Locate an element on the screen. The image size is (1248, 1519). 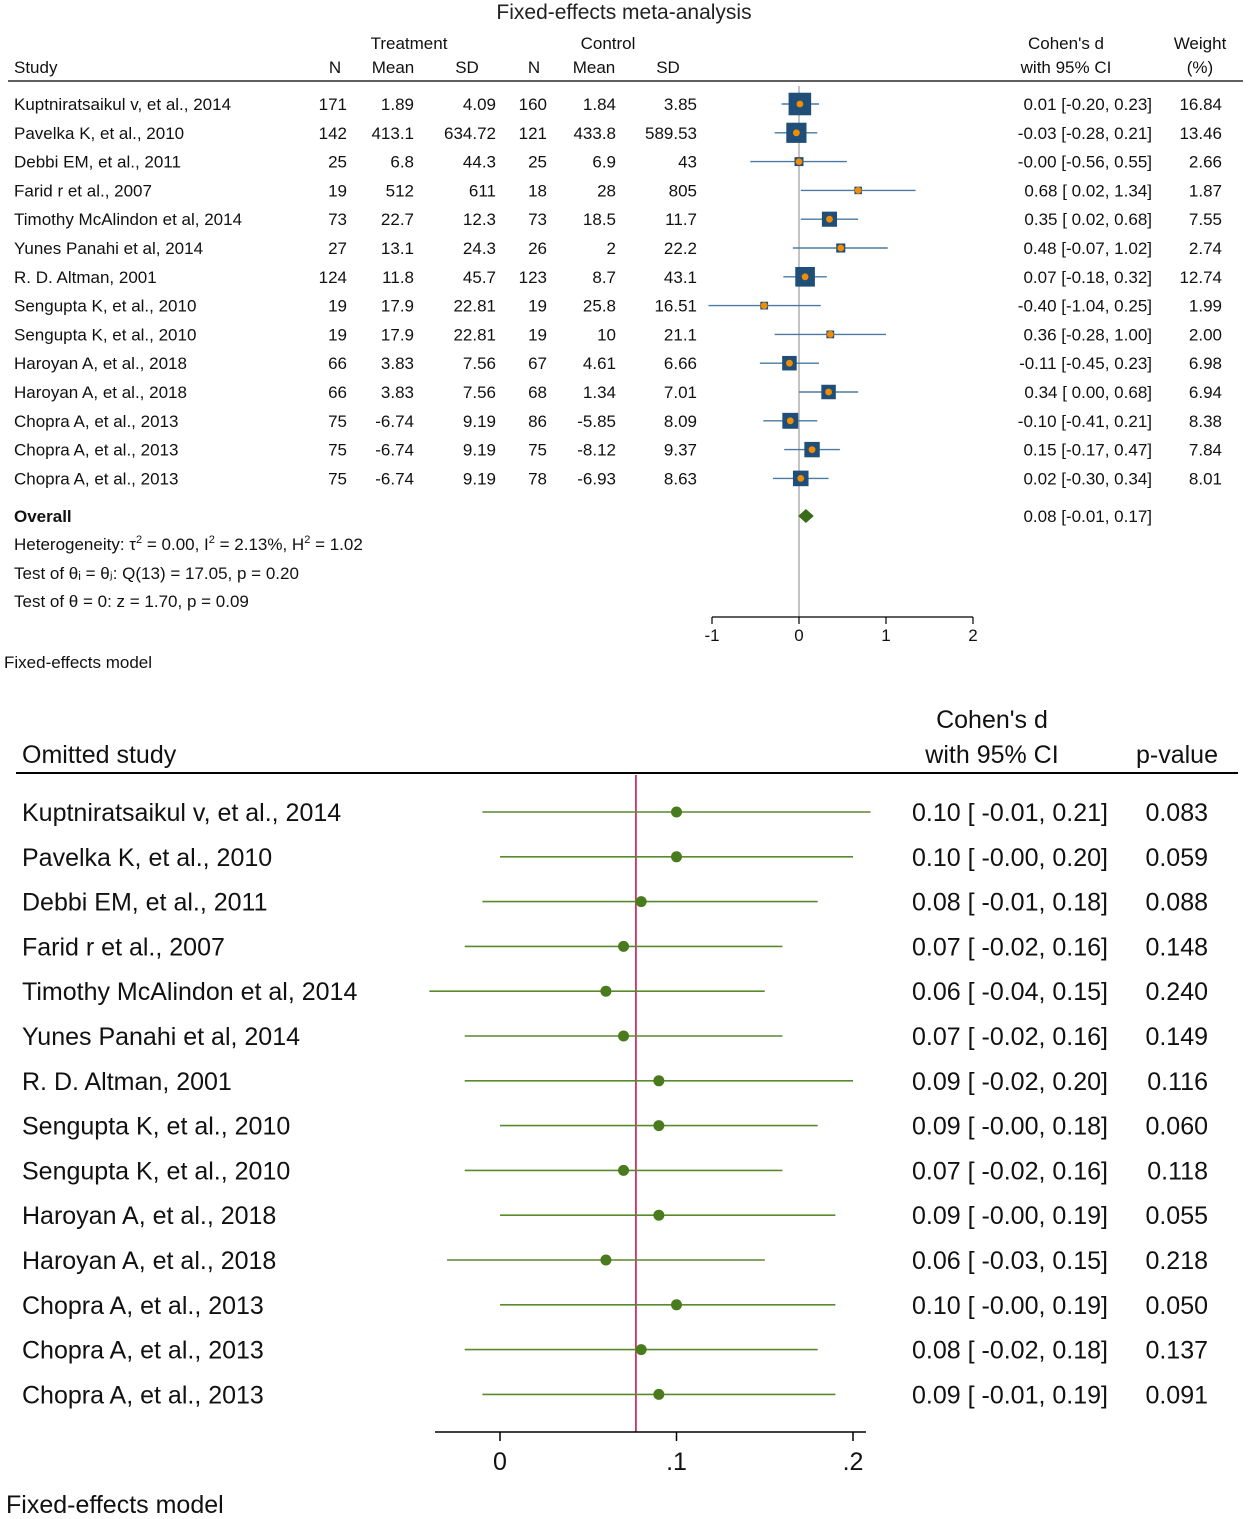
n-treatment: 124 is located at coordinates (333, 277).